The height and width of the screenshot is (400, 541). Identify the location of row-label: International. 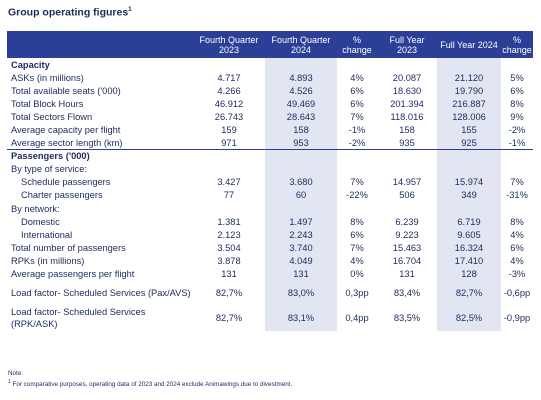
(47, 234).